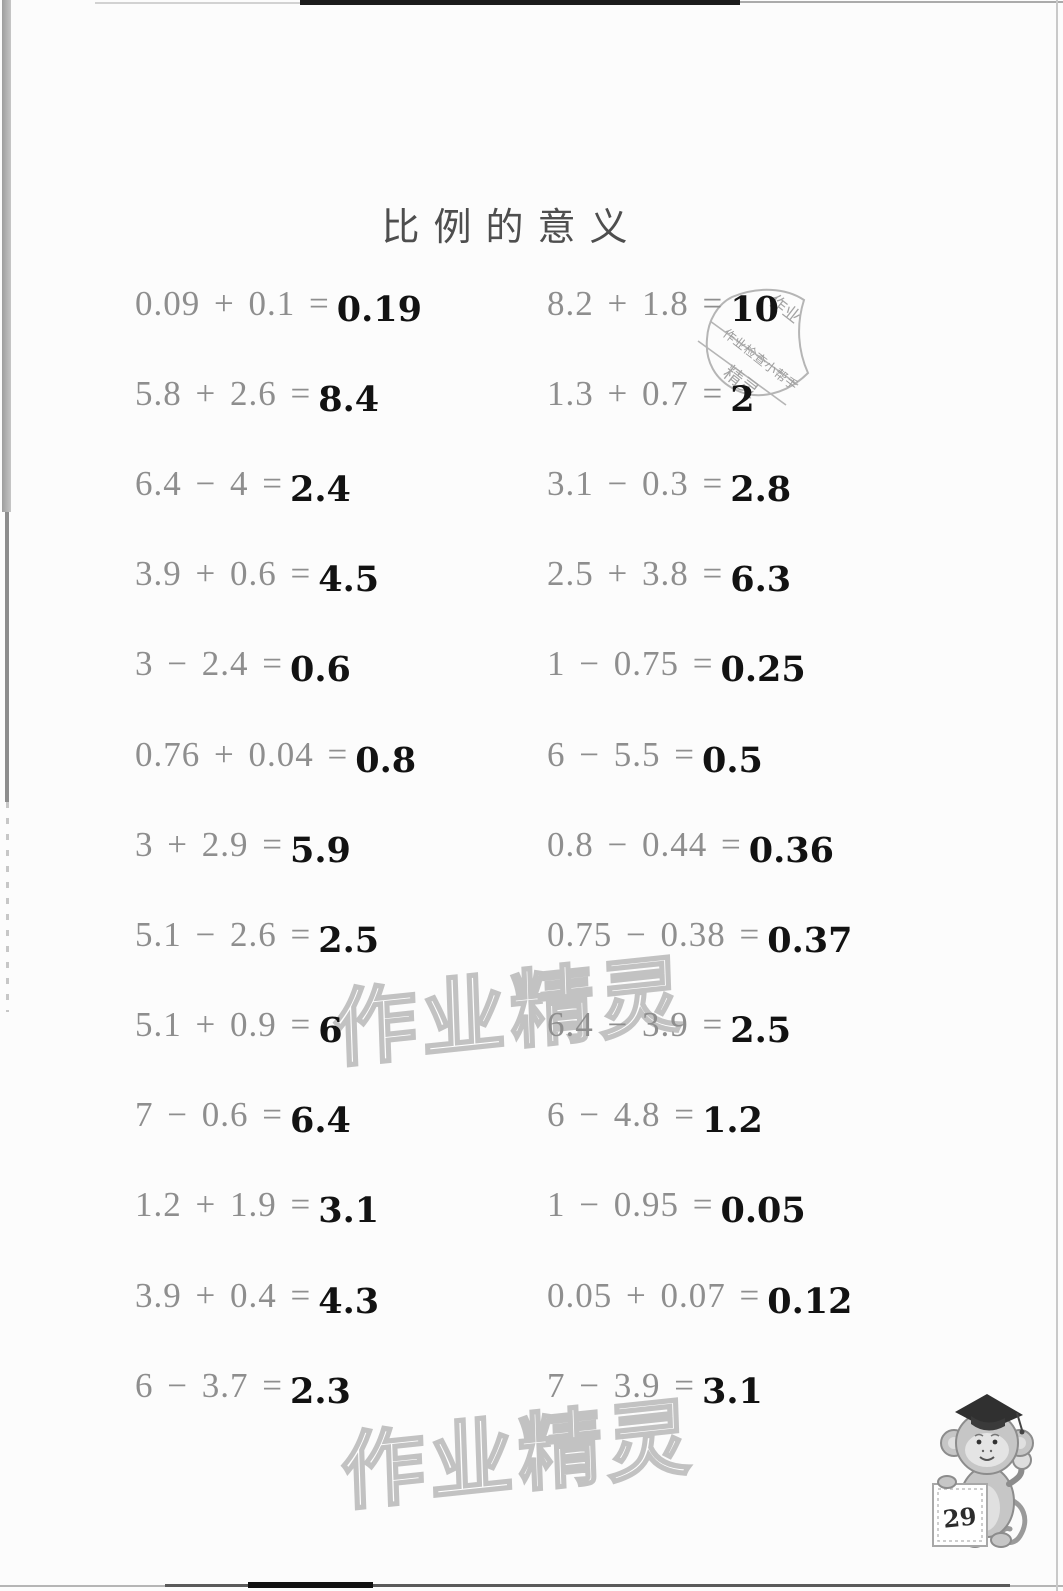 The width and height of the screenshot is (1063, 1591). Describe the element at coordinates (320, 850) in the screenshot. I see `problem-answer-handwritten: 5.9` at that location.